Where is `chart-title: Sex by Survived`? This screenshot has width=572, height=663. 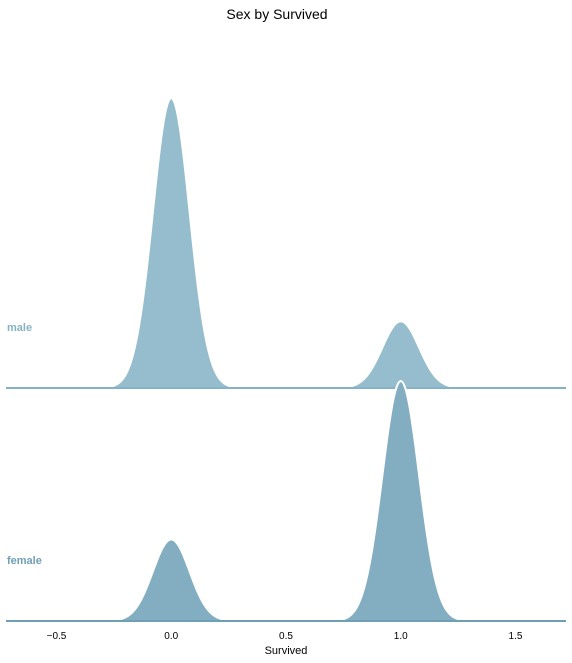 chart-title: Sex by Survived is located at coordinates (276, 14).